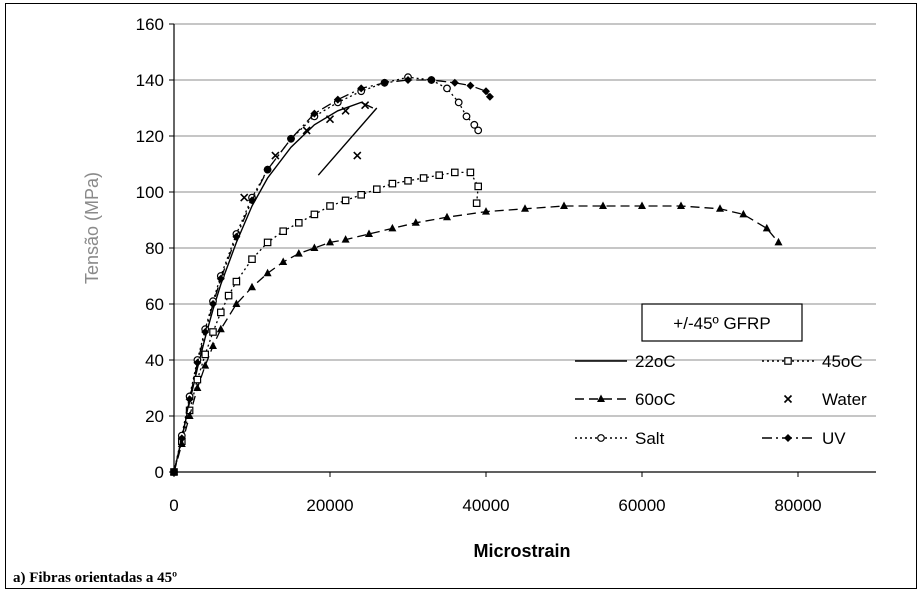  What do you see at coordinates (641, 505) in the screenshot?
I see `x-tick-label: 60000` at bounding box center [641, 505].